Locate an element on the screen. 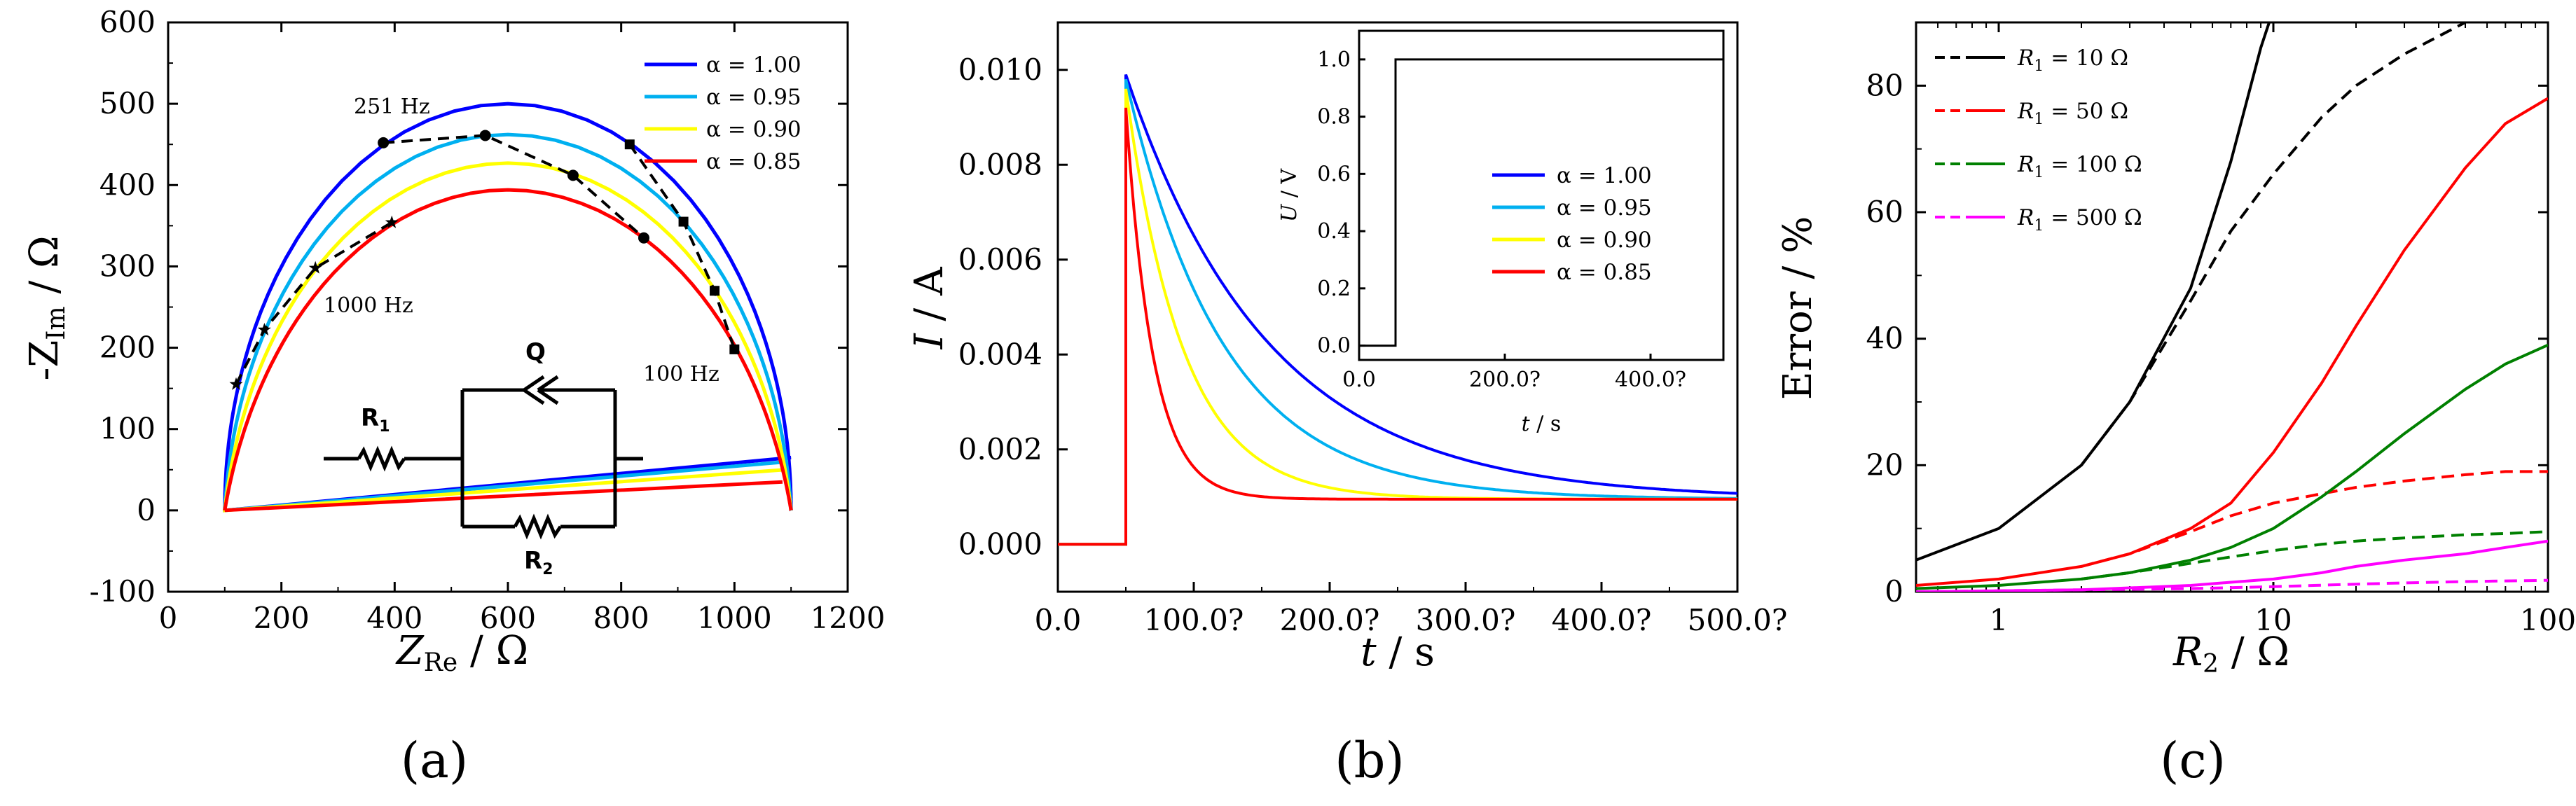 This screenshot has width=2576, height=806. panel-a-frequency-markers is located at coordinates (484, 260).